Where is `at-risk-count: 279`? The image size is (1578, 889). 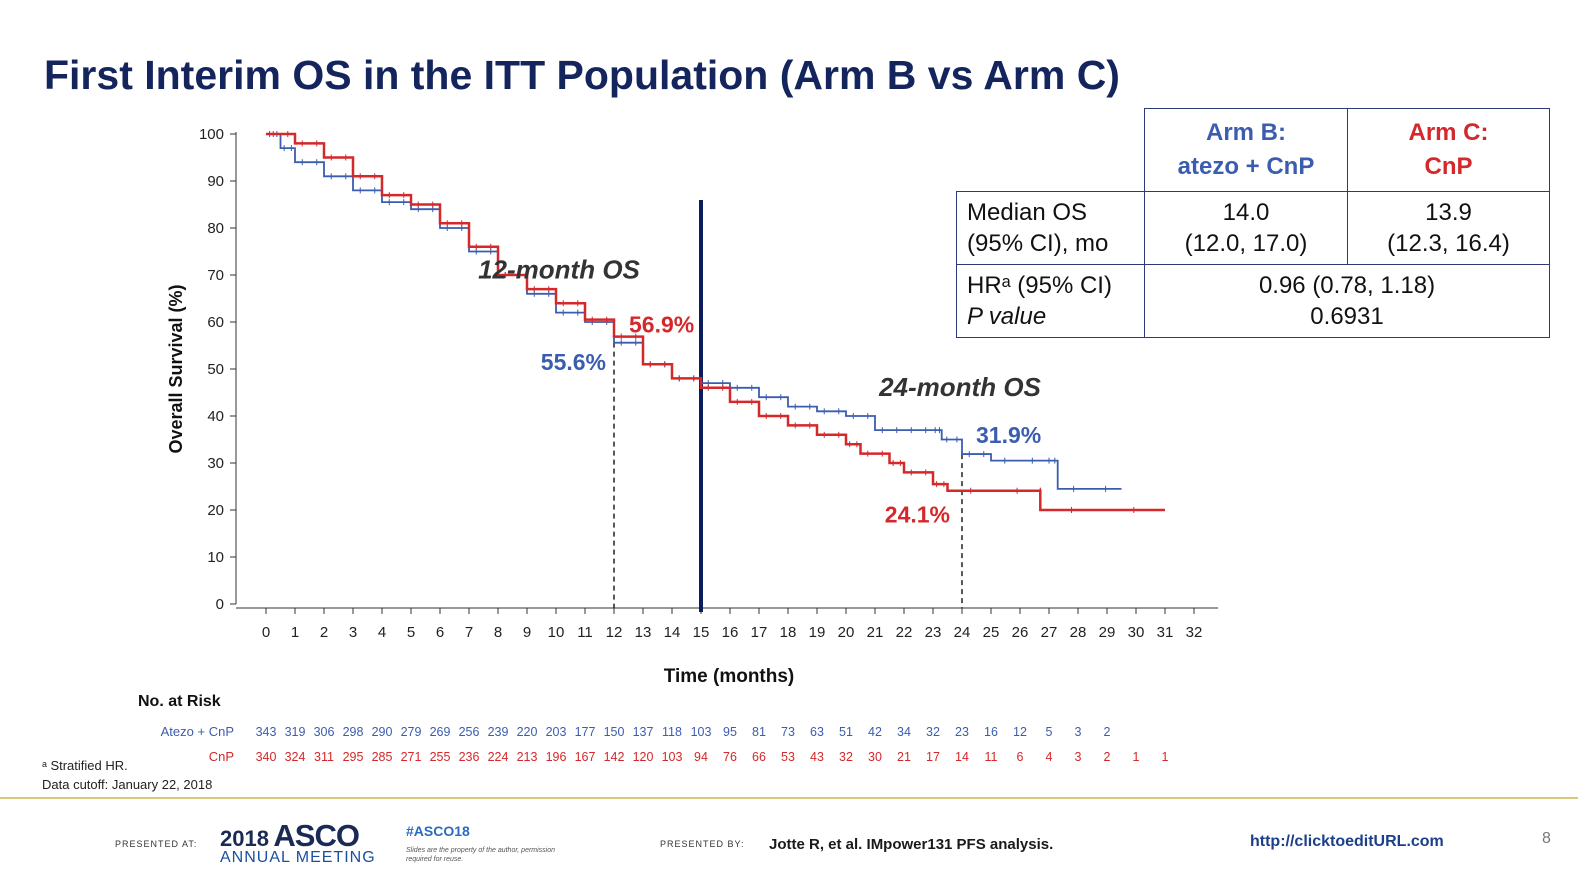
at-risk-count: 279 is located at coordinates (411, 732).